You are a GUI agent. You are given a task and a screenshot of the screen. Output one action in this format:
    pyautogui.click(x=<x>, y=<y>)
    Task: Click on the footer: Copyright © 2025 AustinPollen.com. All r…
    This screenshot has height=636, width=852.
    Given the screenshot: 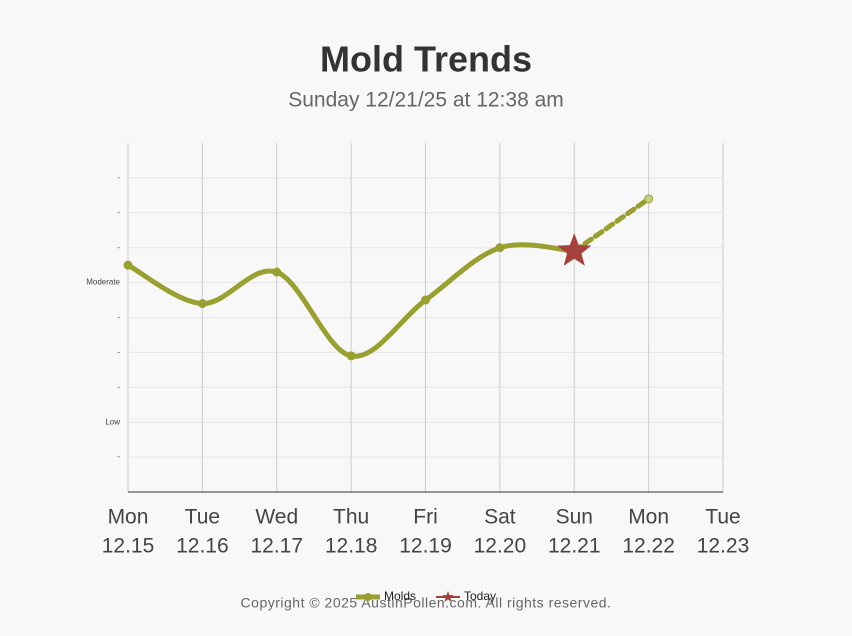 What is the action you would take?
    pyautogui.click(x=426, y=603)
    